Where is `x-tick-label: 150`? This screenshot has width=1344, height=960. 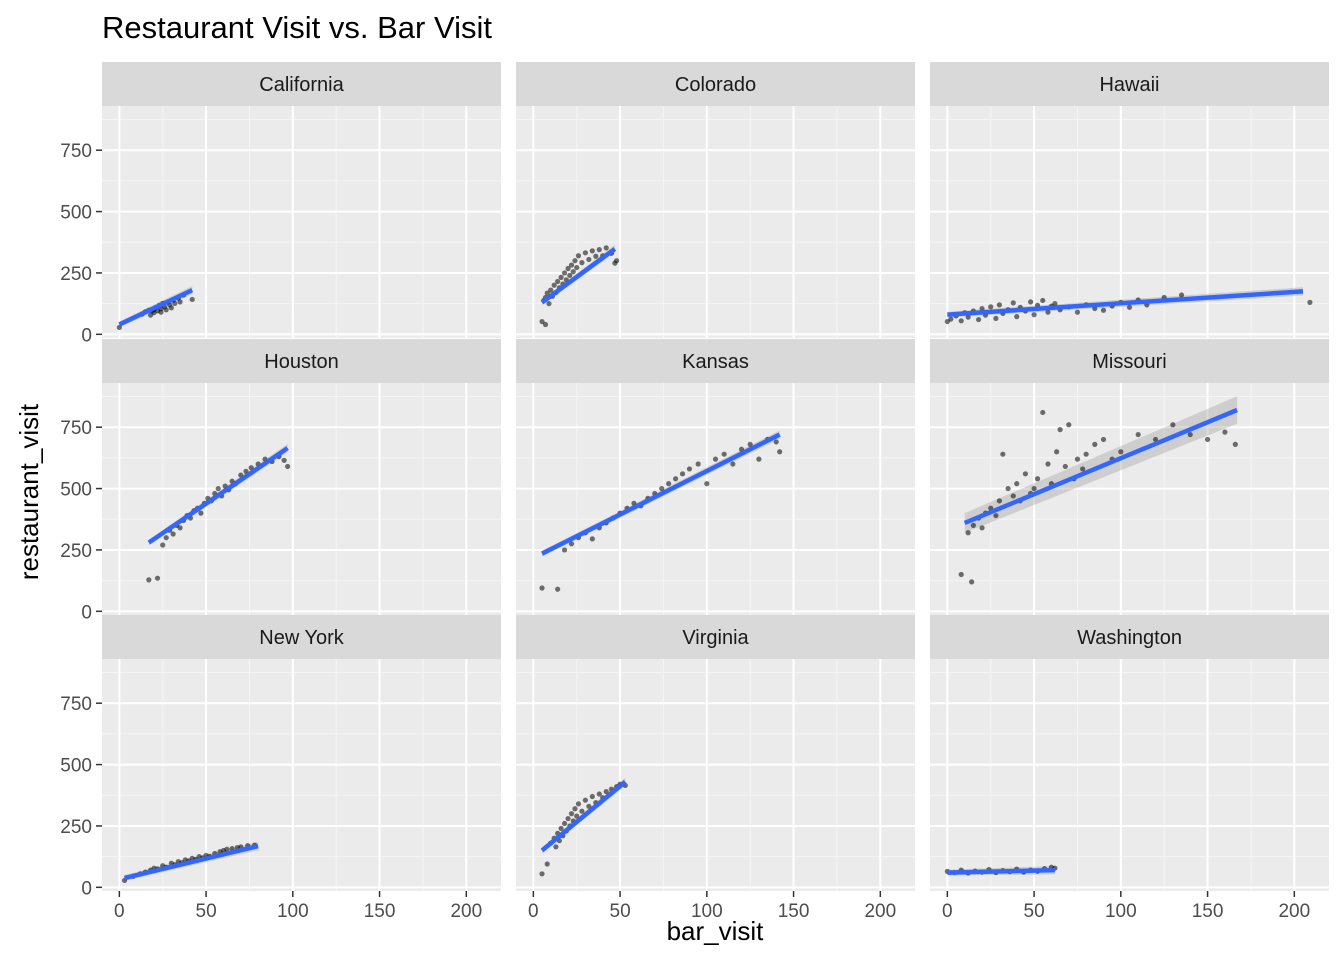
x-tick-label: 150 is located at coordinates (380, 911).